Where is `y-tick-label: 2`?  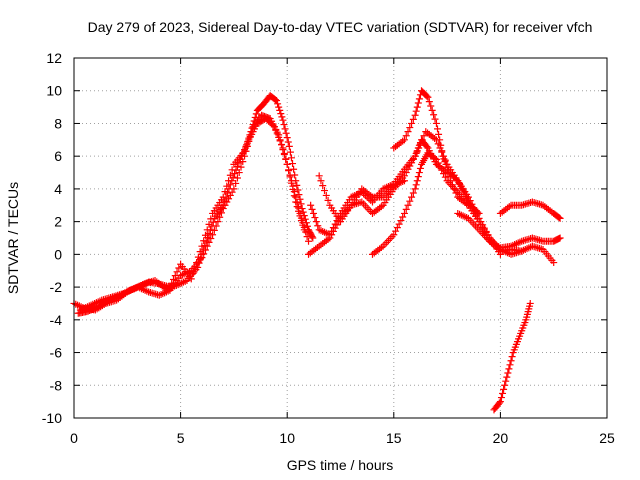
y-tick-label: 2 is located at coordinates (58, 222).